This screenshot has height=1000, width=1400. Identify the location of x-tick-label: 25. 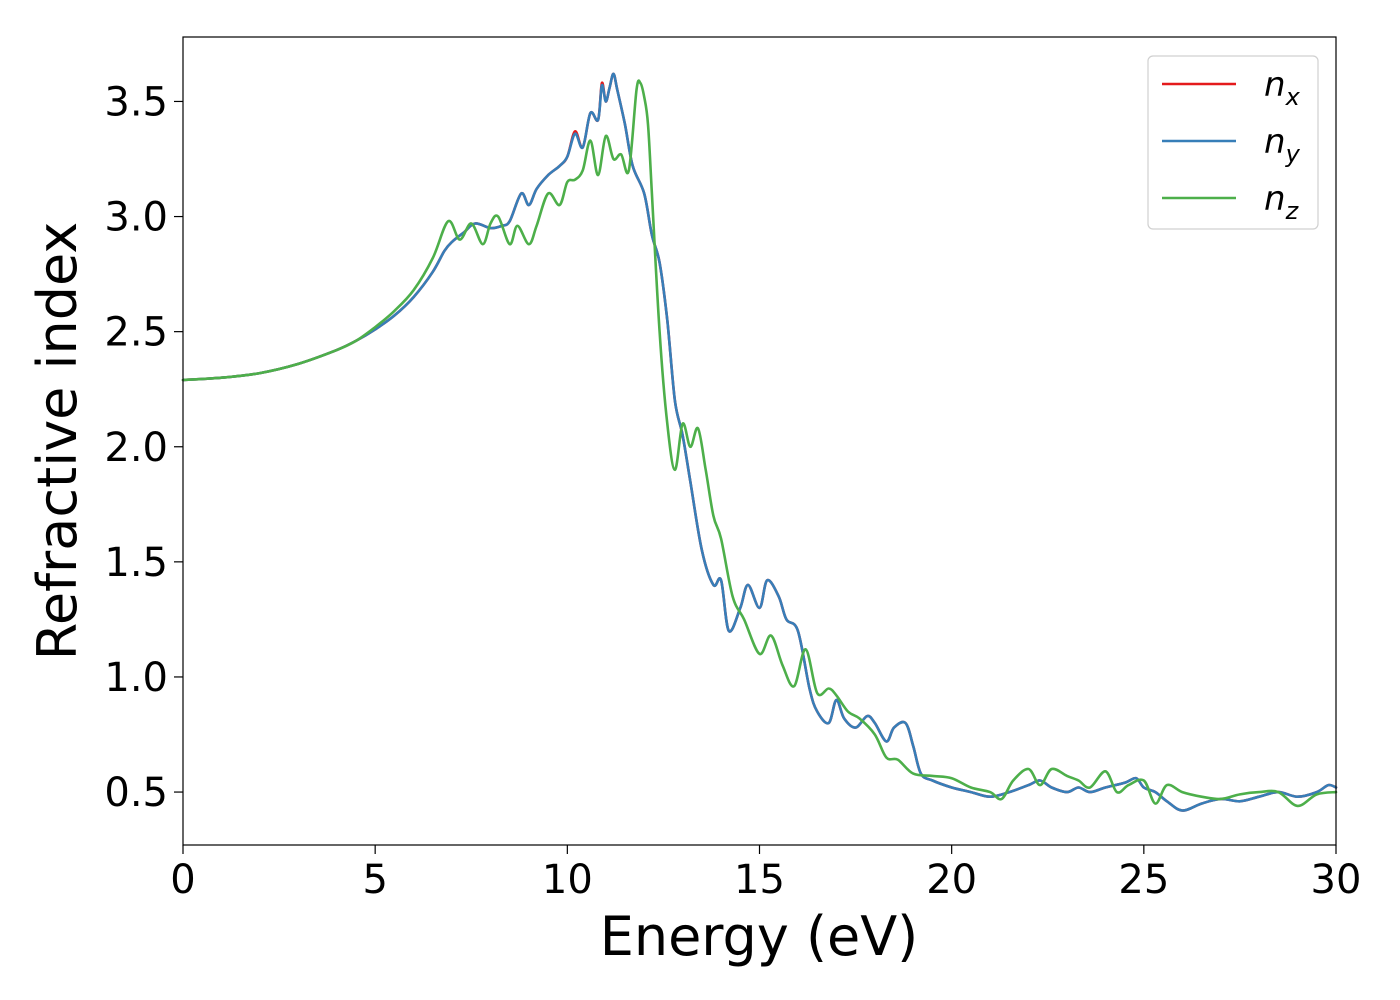
(1143, 880).